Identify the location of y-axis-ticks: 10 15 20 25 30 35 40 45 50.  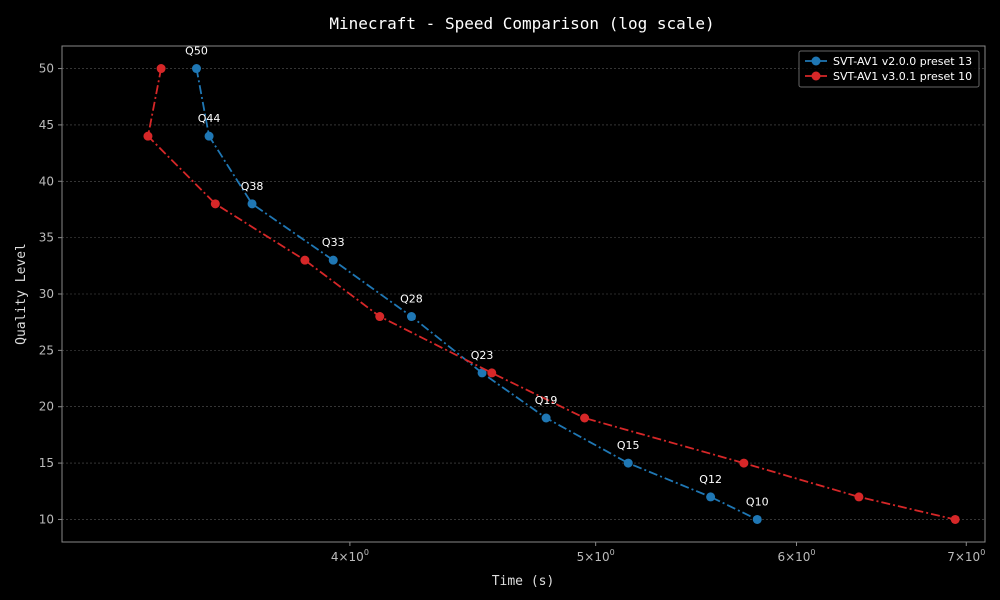
(50, 294).